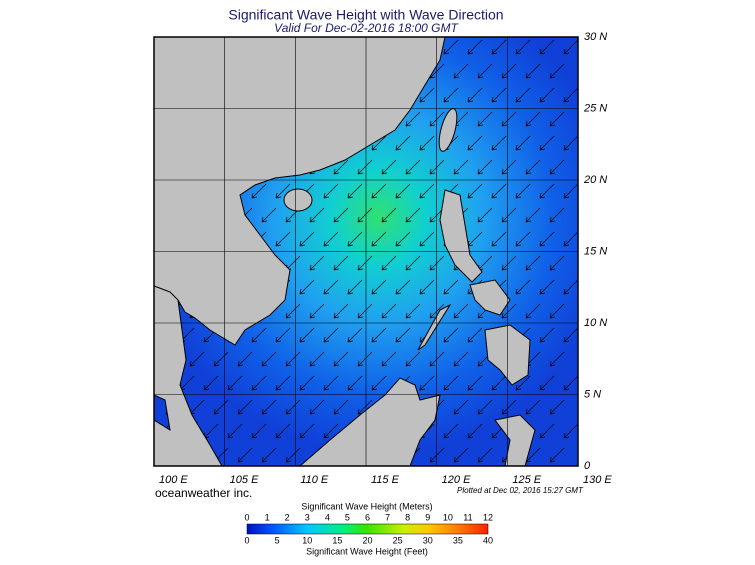 This screenshot has width=755, height=565. I want to click on feet-tick: 15, so click(337, 540).